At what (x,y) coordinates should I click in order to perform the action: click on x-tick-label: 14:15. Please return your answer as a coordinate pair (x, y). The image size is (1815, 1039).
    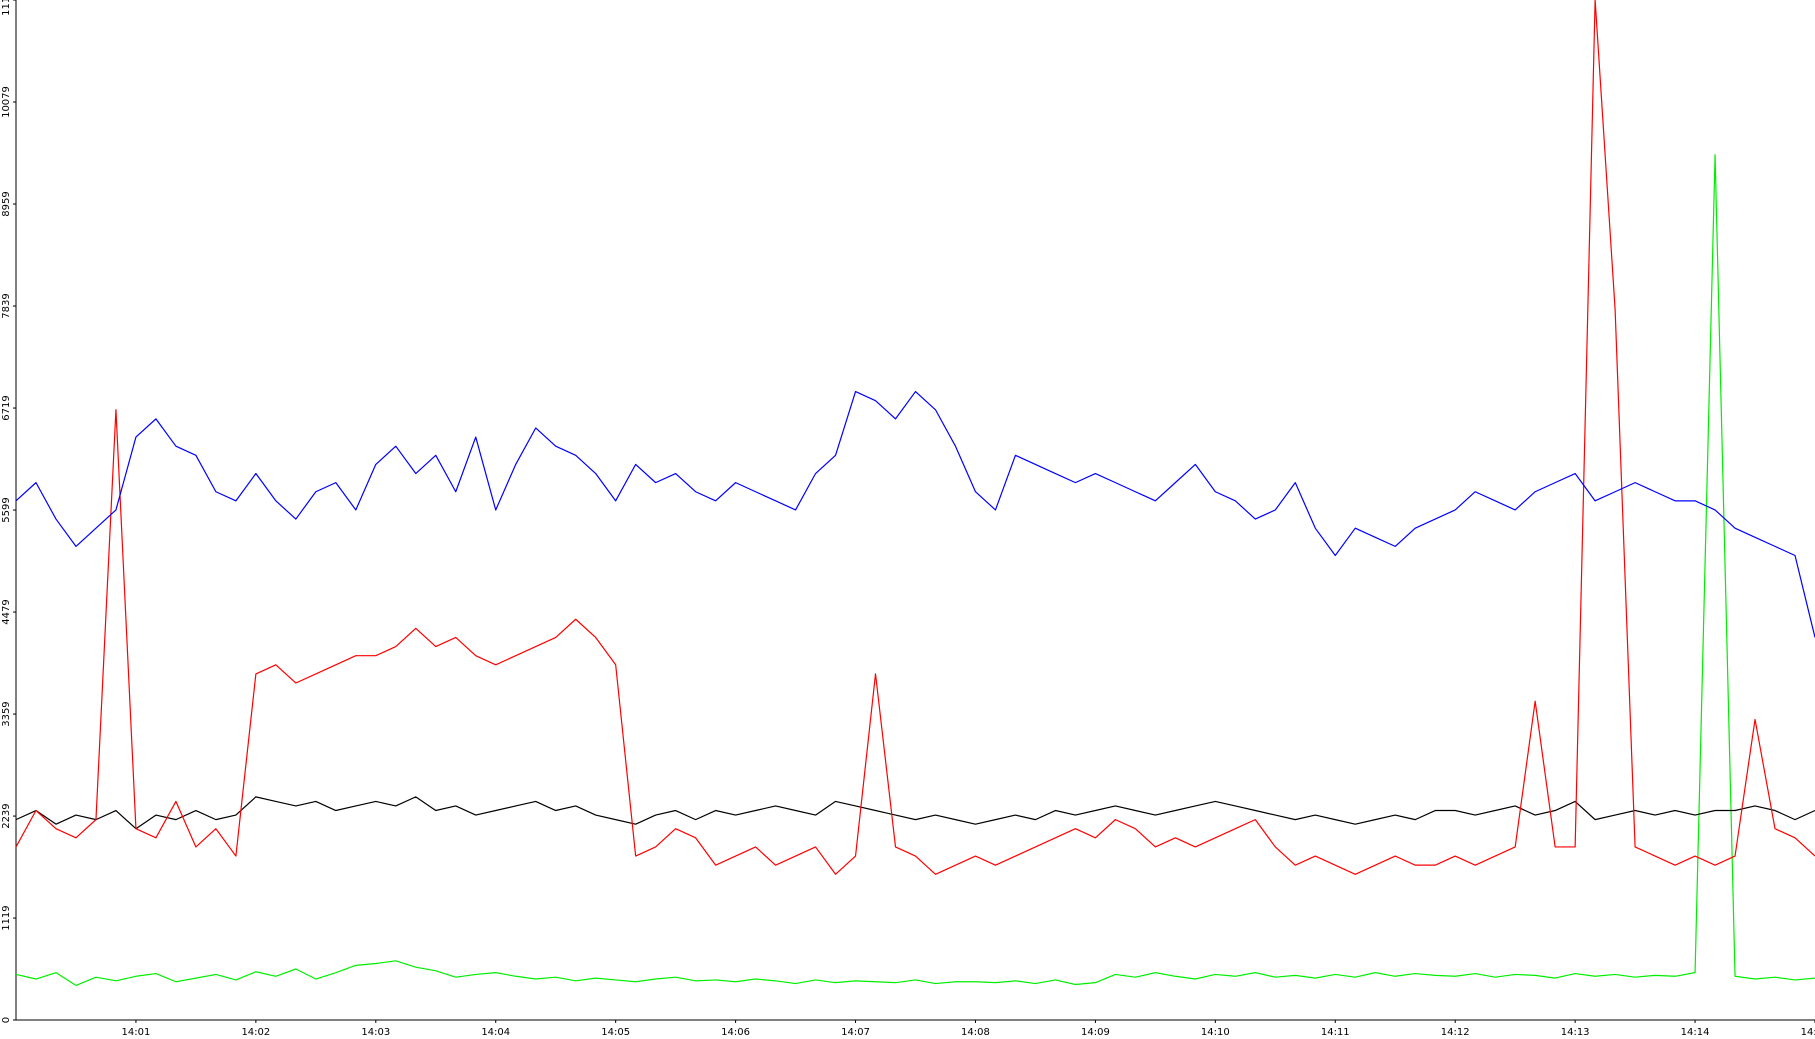
    Looking at the image, I should click on (1808, 1032).